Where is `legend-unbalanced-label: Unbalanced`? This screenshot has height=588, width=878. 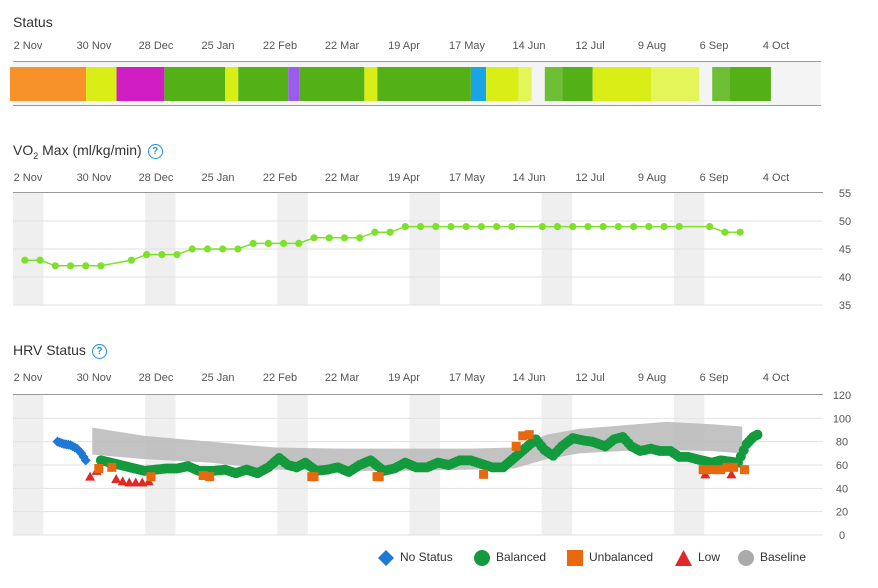
legend-unbalanced-label: Unbalanced is located at coordinates (621, 557).